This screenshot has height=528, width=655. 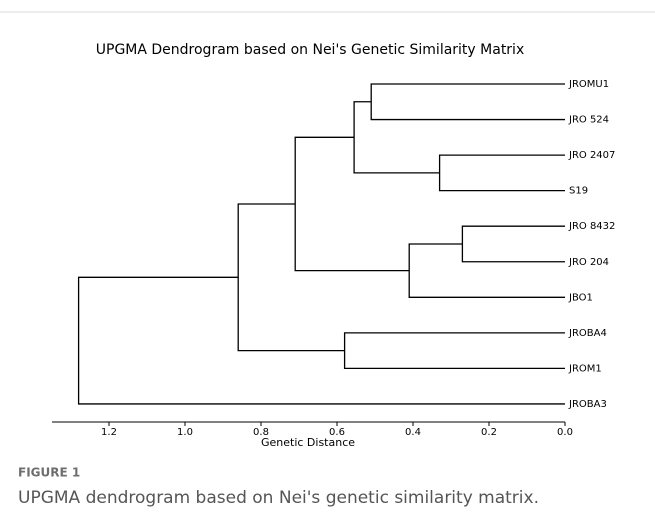 What do you see at coordinates (565, 432) in the screenshot?
I see `x-tick-label: 0.0` at bounding box center [565, 432].